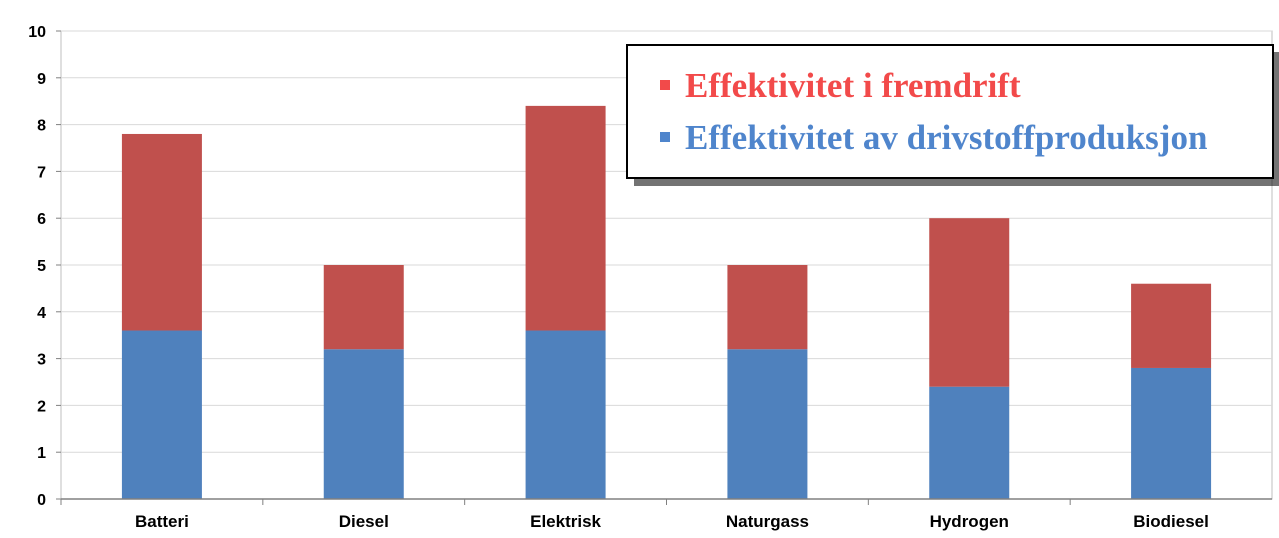 The width and height of the screenshot is (1279, 538). Describe the element at coordinates (161, 232) in the screenshot. I see `bar-fremdrift-batteri` at that location.